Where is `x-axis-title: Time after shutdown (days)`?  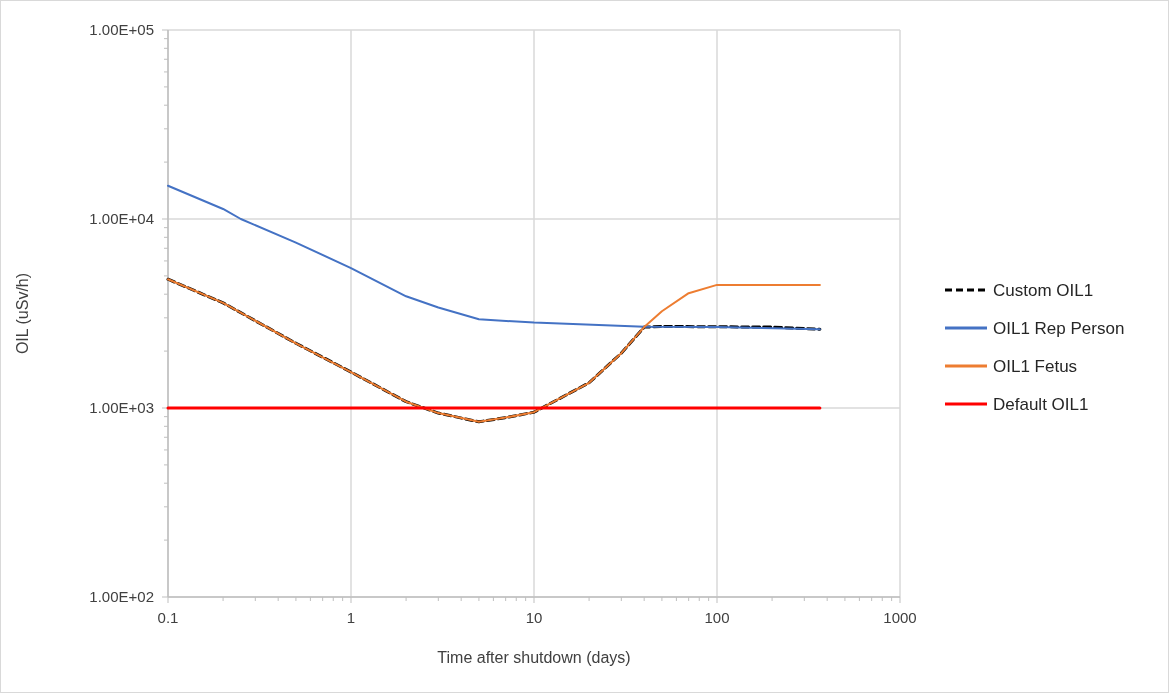
x-axis-title: Time after shutdown (days) is located at coordinates (534, 657).